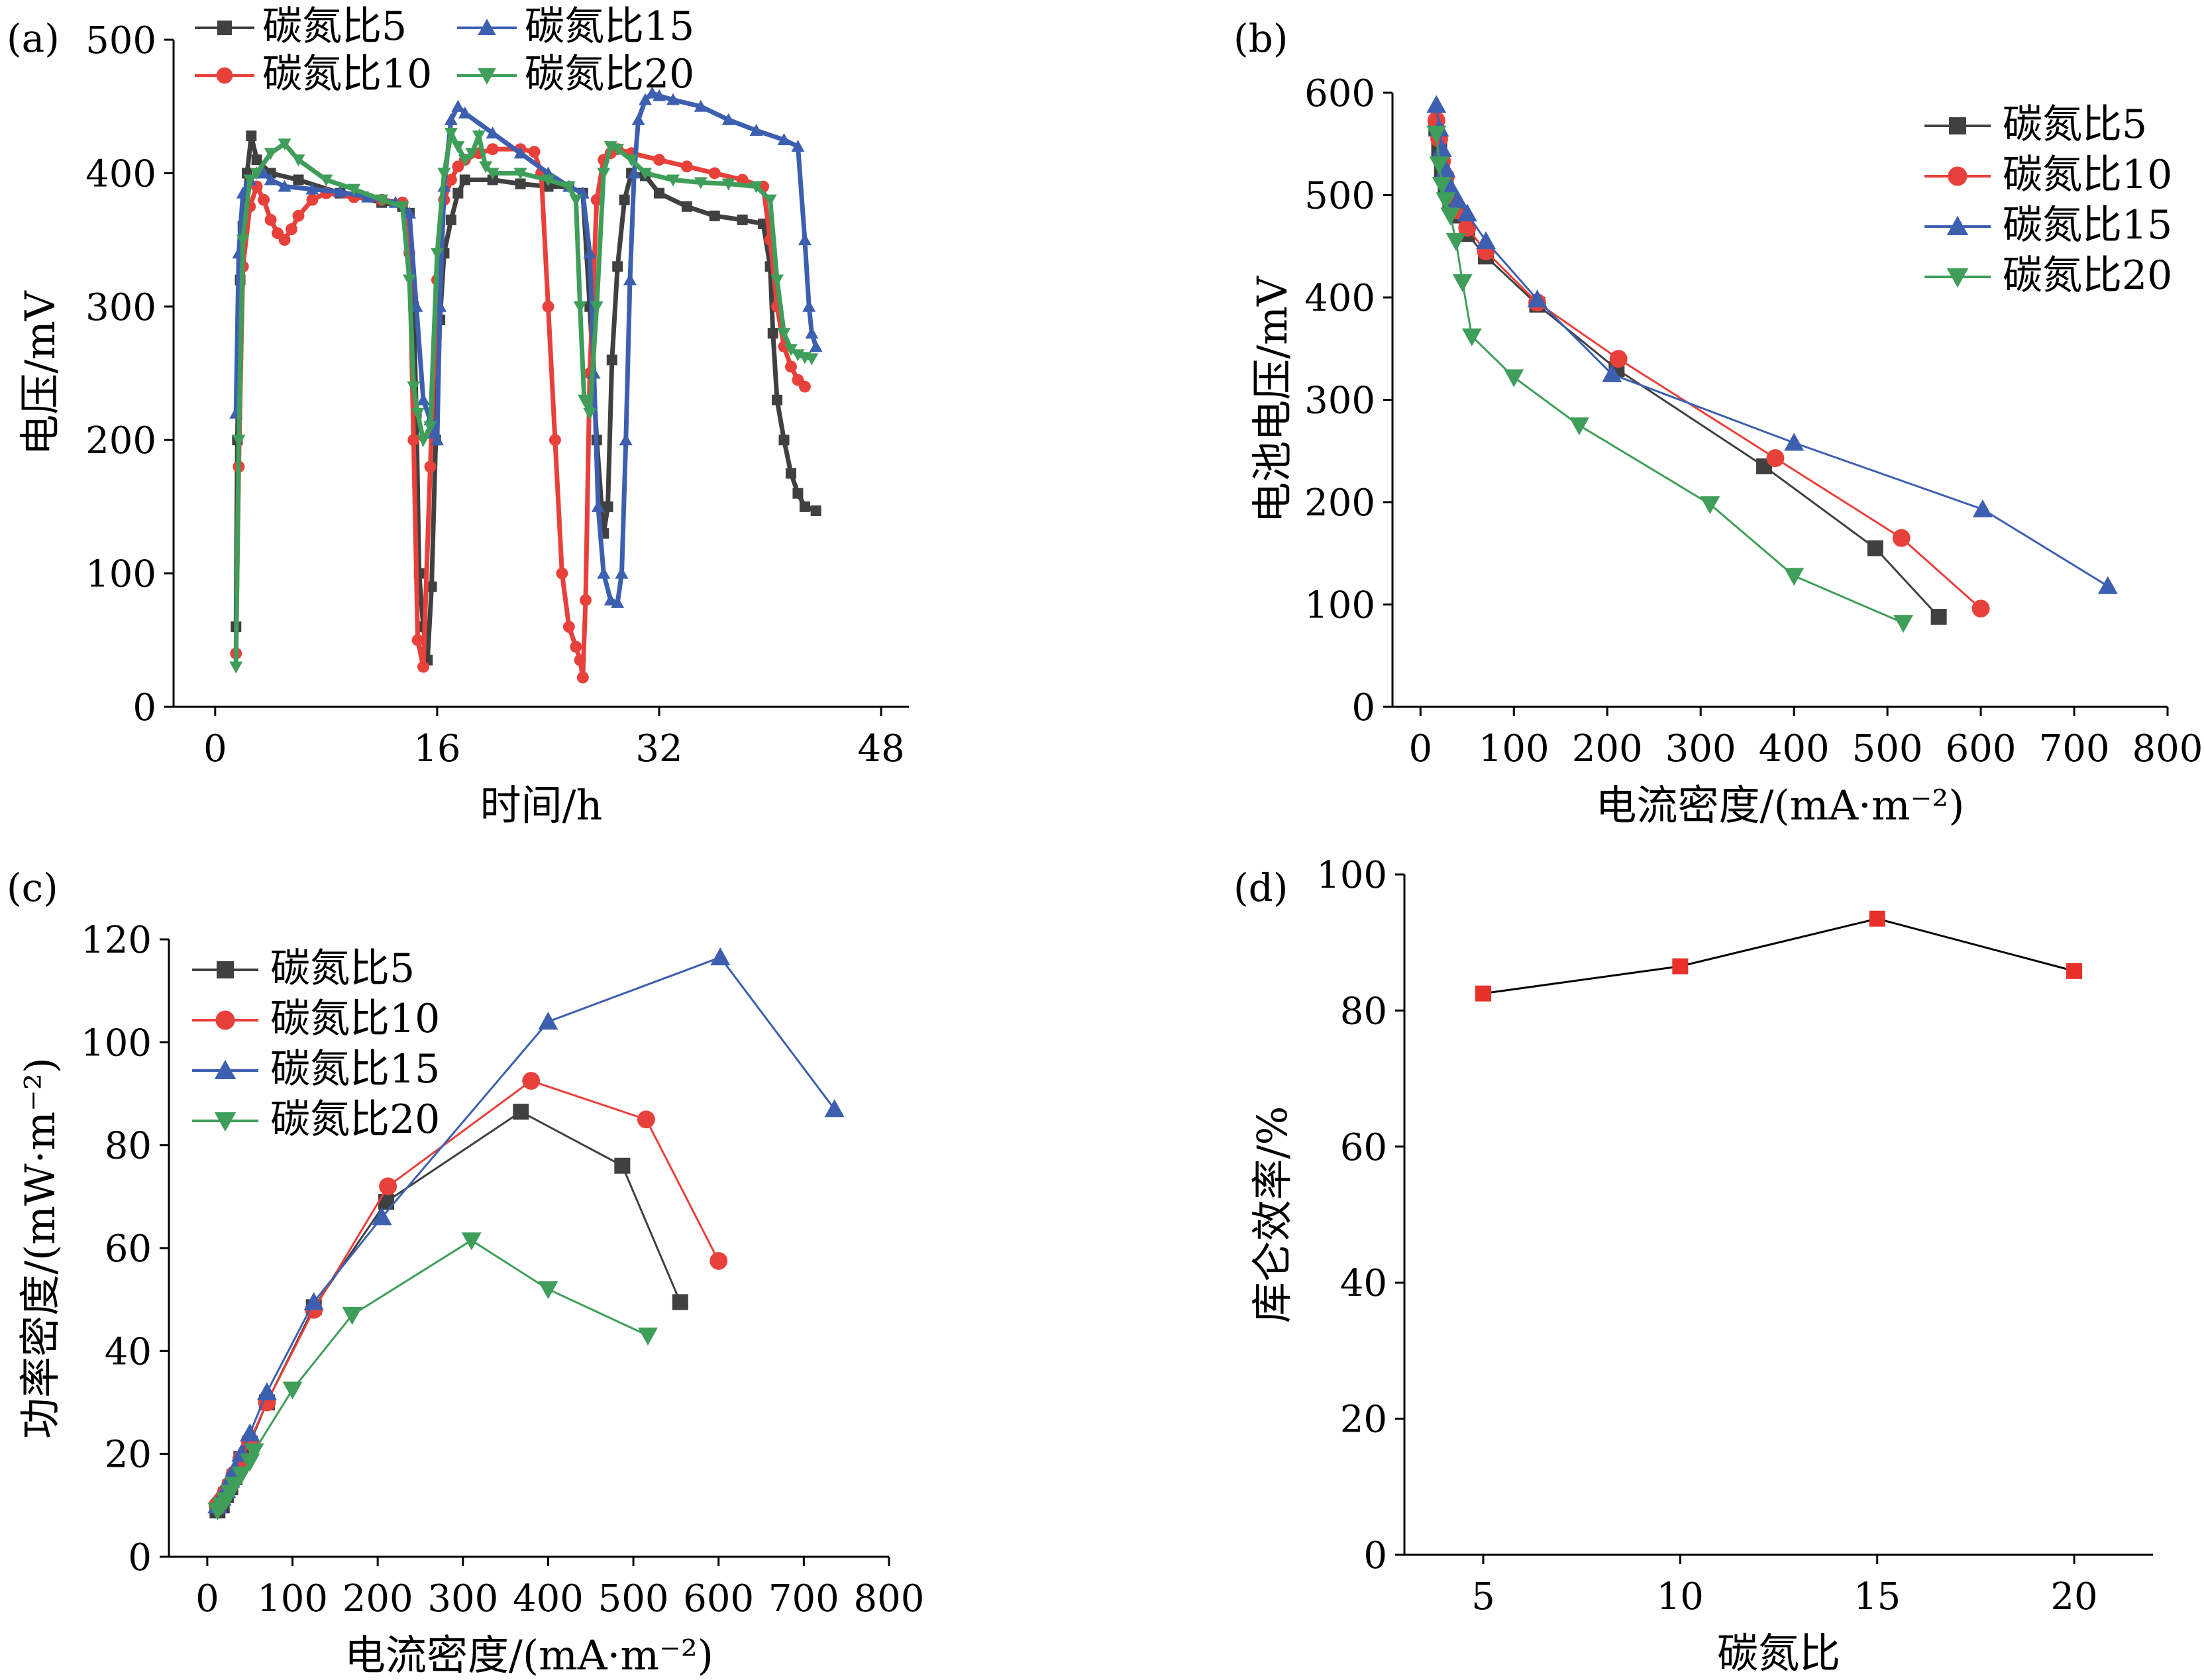  I want to click on x-axis-title: 电流密度/(mA·m⁻²), so click(1780, 805).